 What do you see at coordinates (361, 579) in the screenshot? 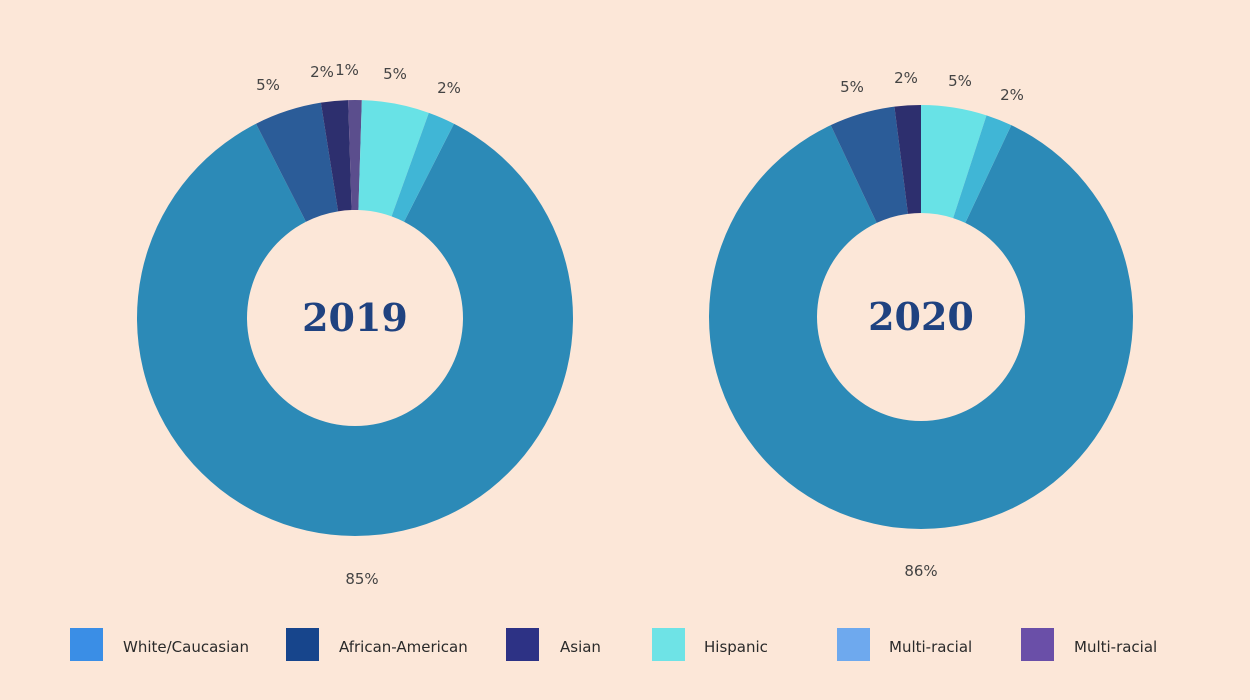
I see `slice-label: 85%` at bounding box center [361, 579].